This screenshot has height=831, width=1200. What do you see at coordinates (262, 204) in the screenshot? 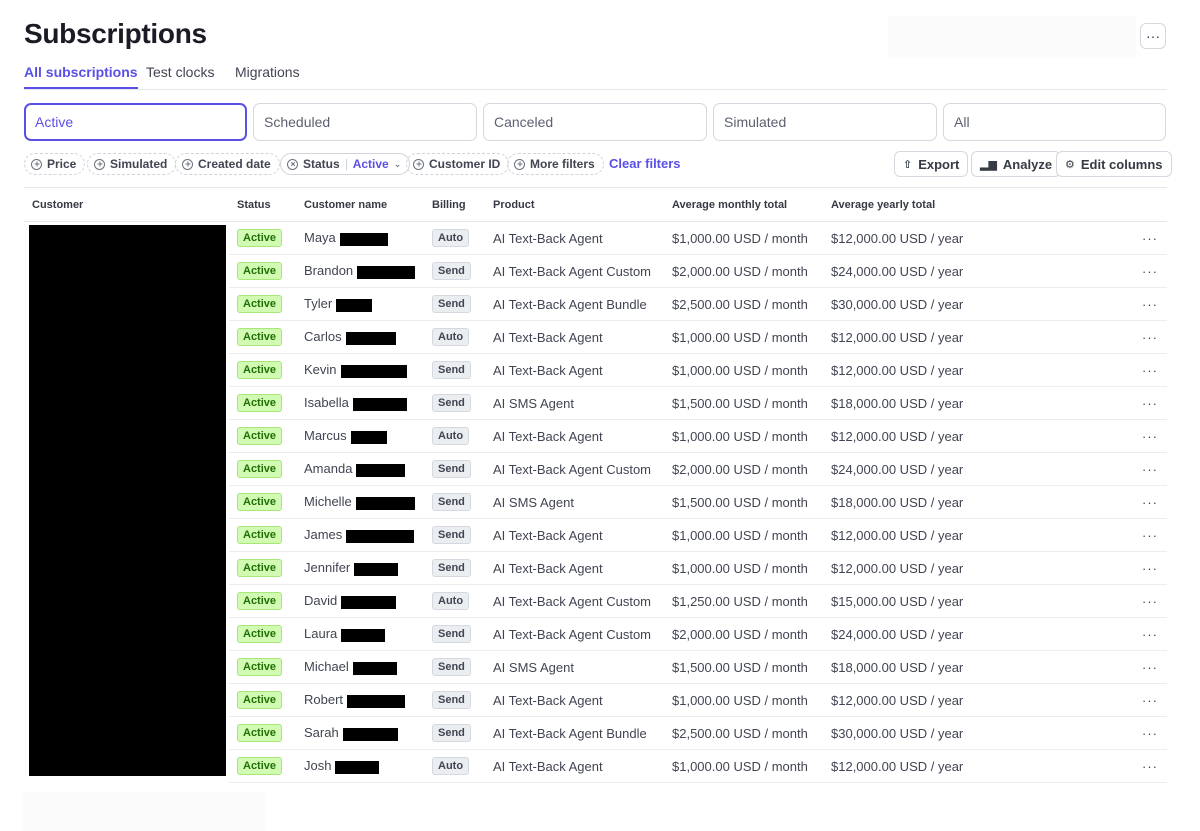
I see `column-header-status: Status` at bounding box center [262, 204].